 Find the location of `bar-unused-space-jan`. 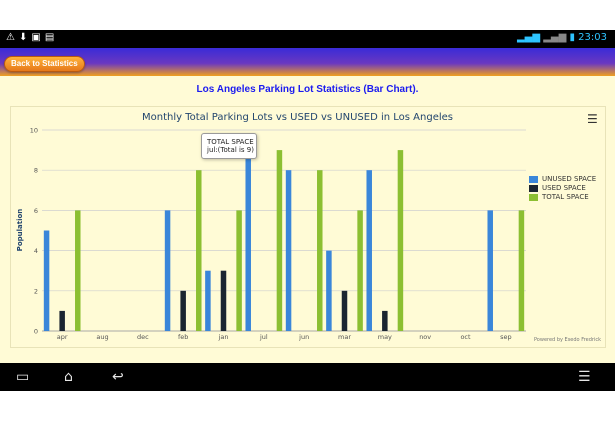

bar-unused-space-jan is located at coordinates (208, 300).